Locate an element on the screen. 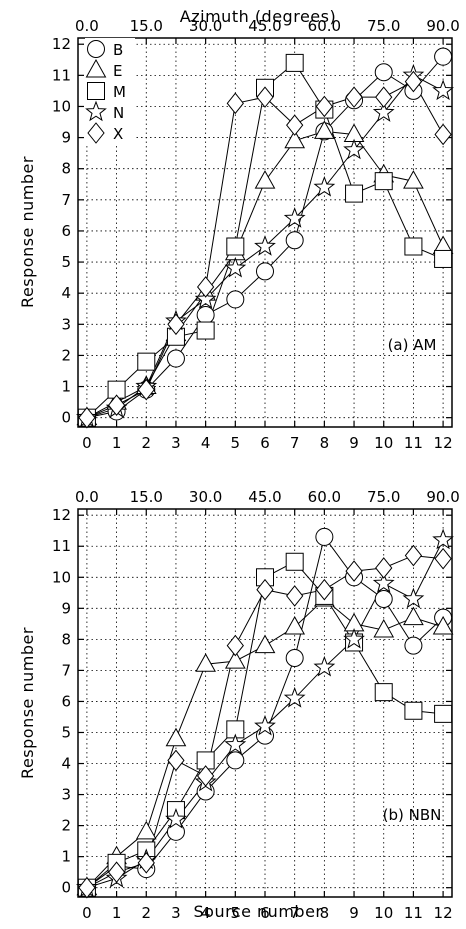  top-tick-label: 60.0 is located at coordinates (324, 497).